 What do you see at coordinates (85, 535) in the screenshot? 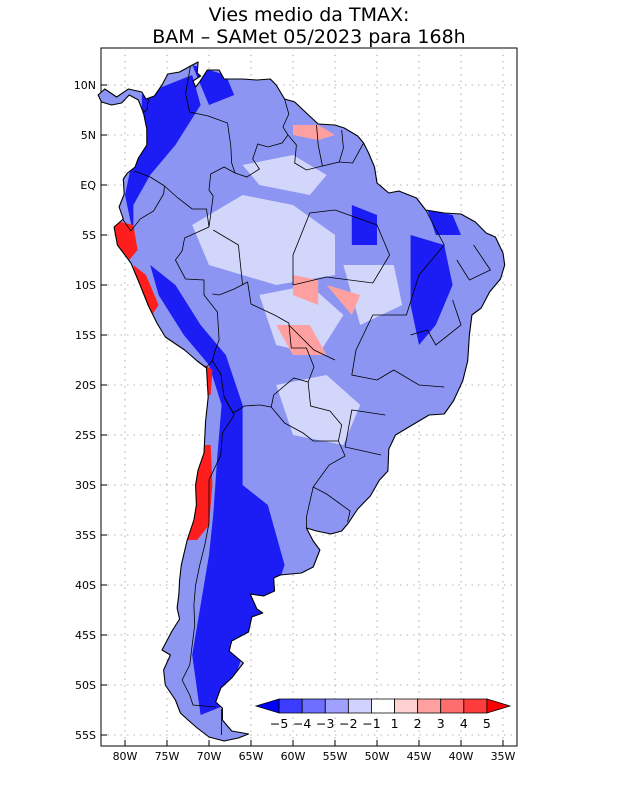
I see `lat-tick-label: 35S` at bounding box center [85, 535].